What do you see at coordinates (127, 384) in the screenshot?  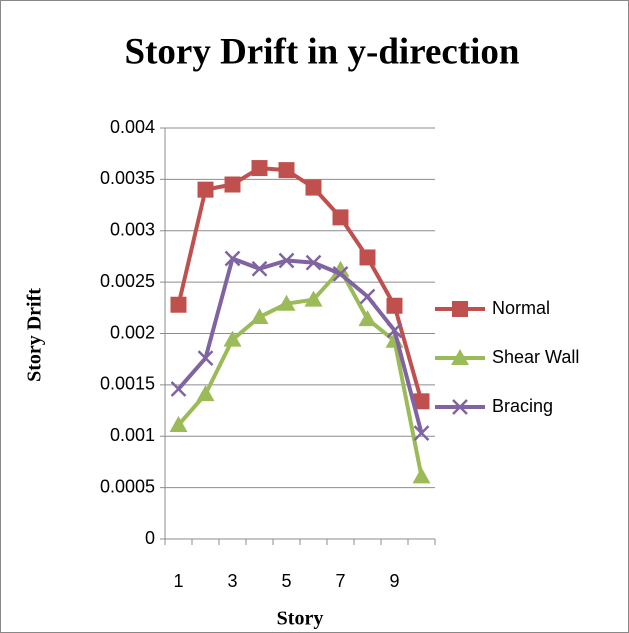 I see `y-tick-label: 0.0015` at bounding box center [127, 384].